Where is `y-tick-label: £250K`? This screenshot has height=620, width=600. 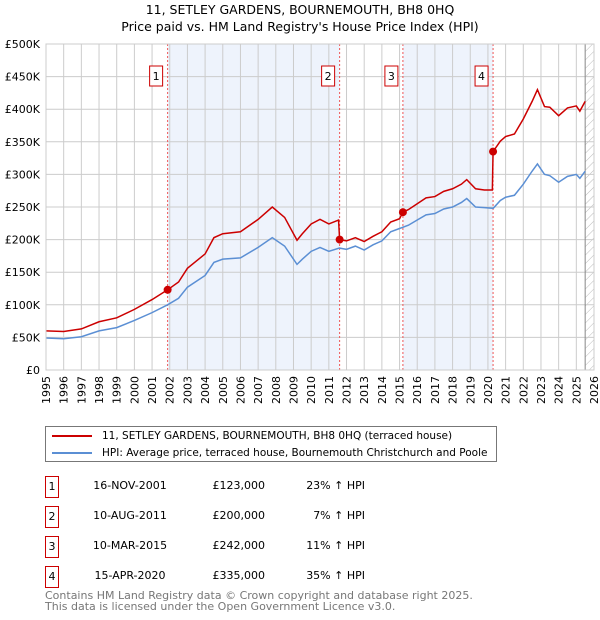 y-tick-label: £250K is located at coordinates (23, 207).